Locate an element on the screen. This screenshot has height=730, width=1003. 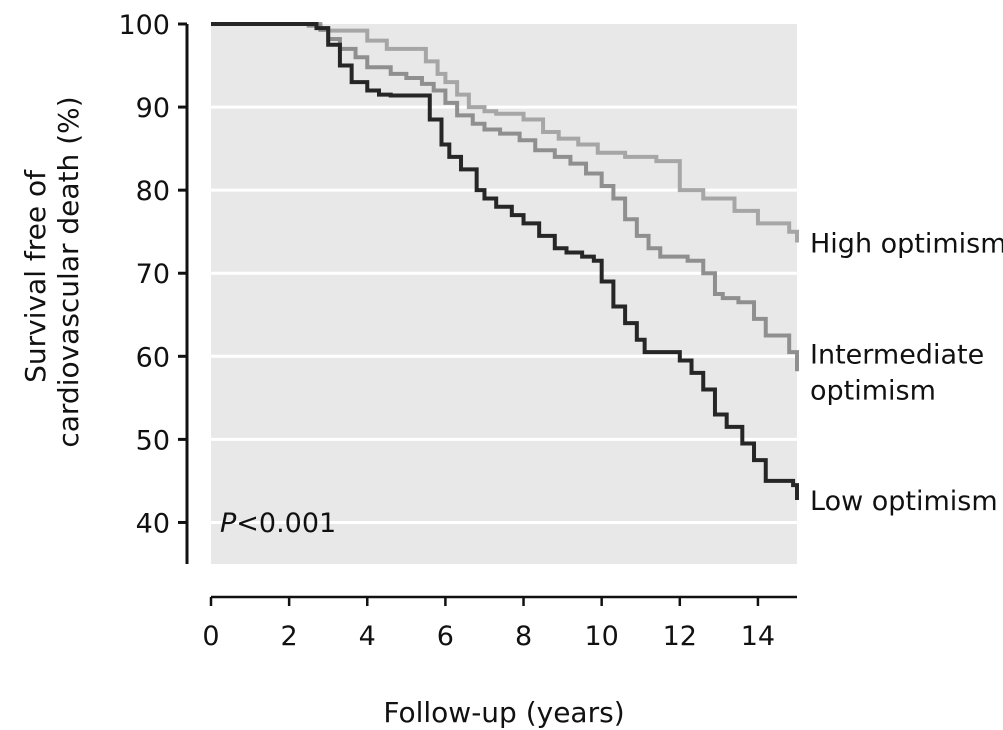
series-label-high-optimism: High optimism is located at coordinates (906, 243).